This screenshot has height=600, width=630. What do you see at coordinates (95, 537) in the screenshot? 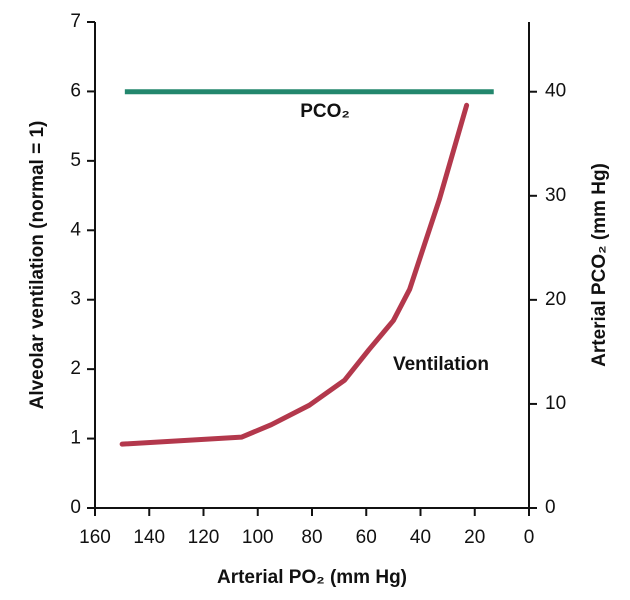
I see `x-tick-label: 160` at bounding box center [95, 537].